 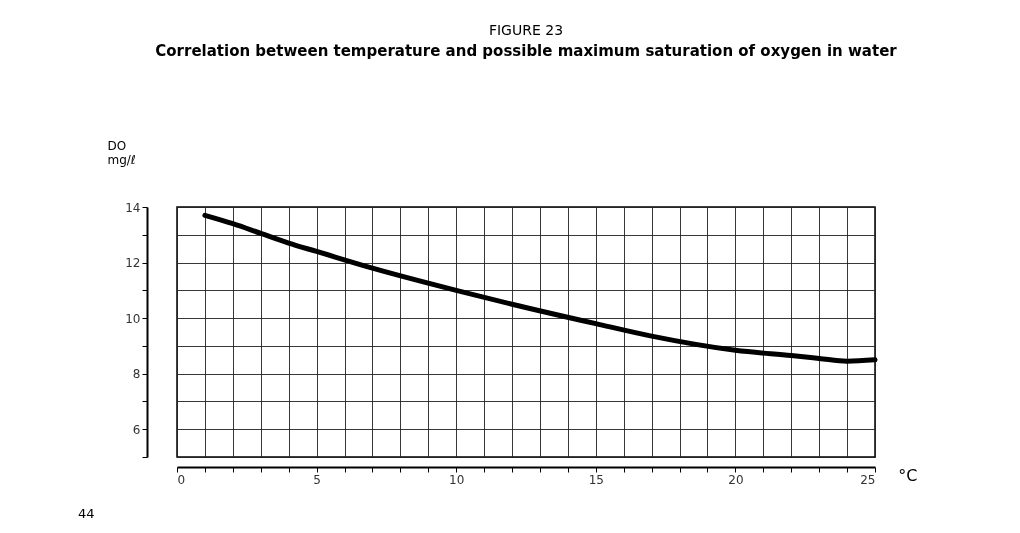 What do you see at coordinates (181, 479) in the screenshot?
I see `x-tick-label: 0` at bounding box center [181, 479].